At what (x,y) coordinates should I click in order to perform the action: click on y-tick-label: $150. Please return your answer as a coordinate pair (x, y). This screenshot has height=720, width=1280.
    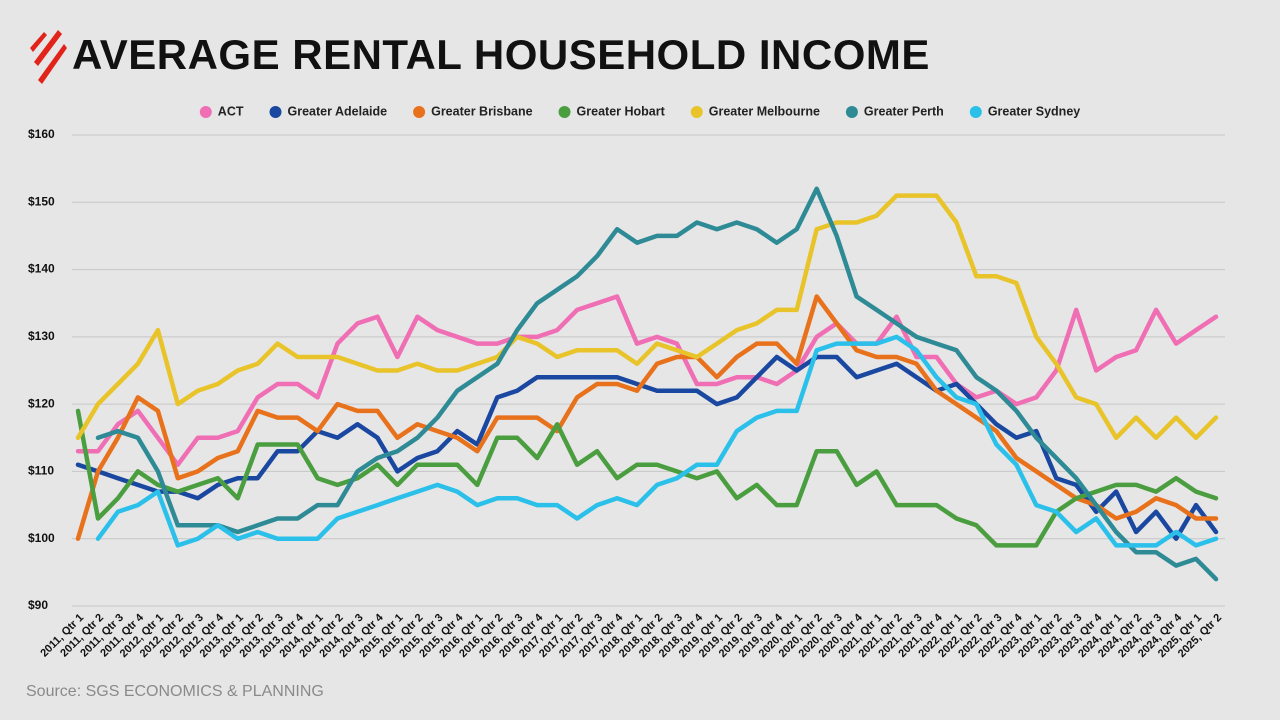
    Looking at the image, I should click on (41, 201).